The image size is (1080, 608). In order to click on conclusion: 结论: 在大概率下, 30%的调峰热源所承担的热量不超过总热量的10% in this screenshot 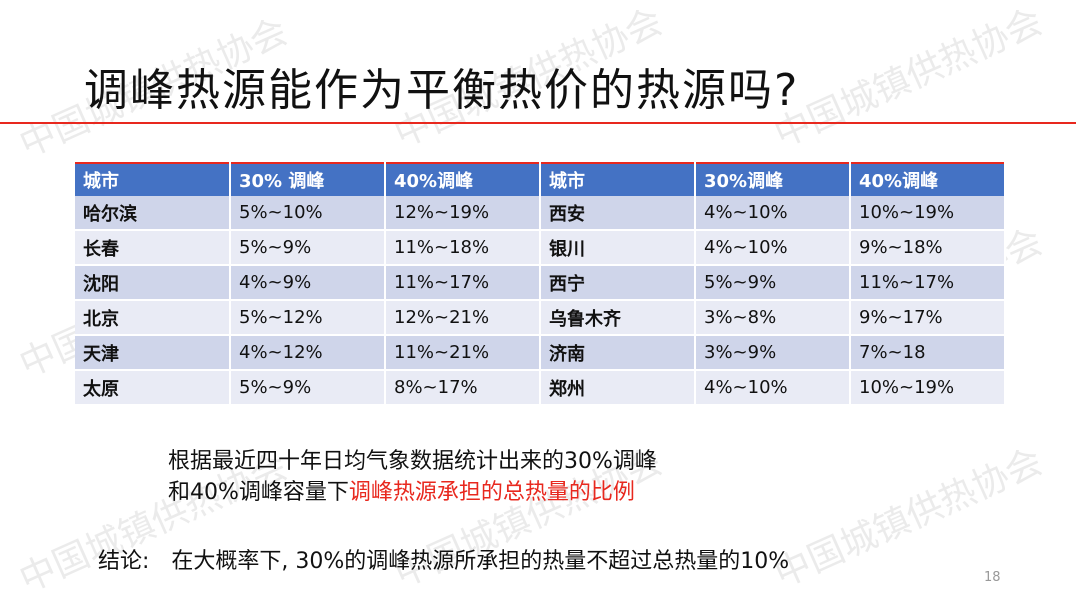, I will do `click(443, 559)`.